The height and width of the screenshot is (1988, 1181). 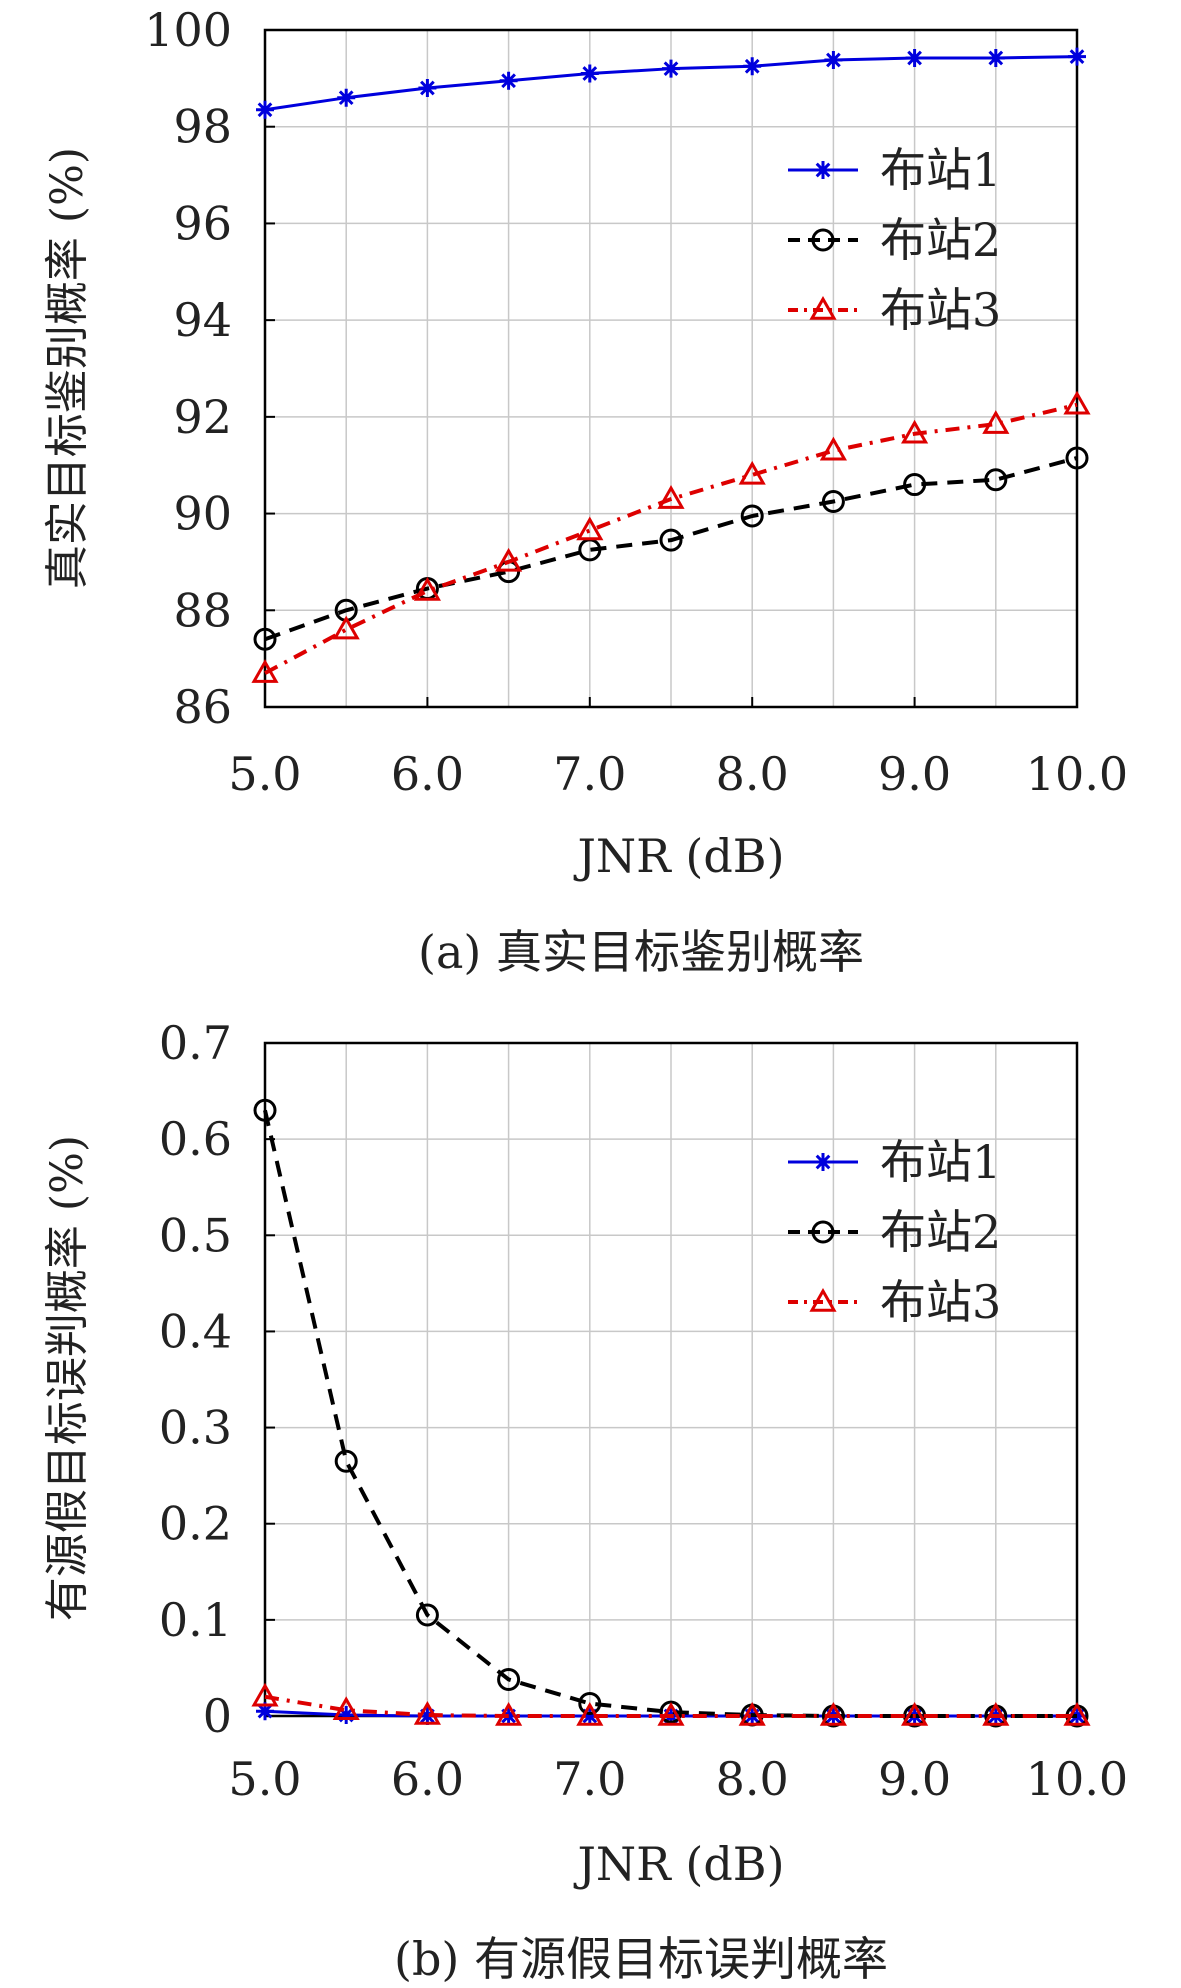 What do you see at coordinates (202, 707) in the screenshot?
I see `y-tick-label: 86` at bounding box center [202, 707].